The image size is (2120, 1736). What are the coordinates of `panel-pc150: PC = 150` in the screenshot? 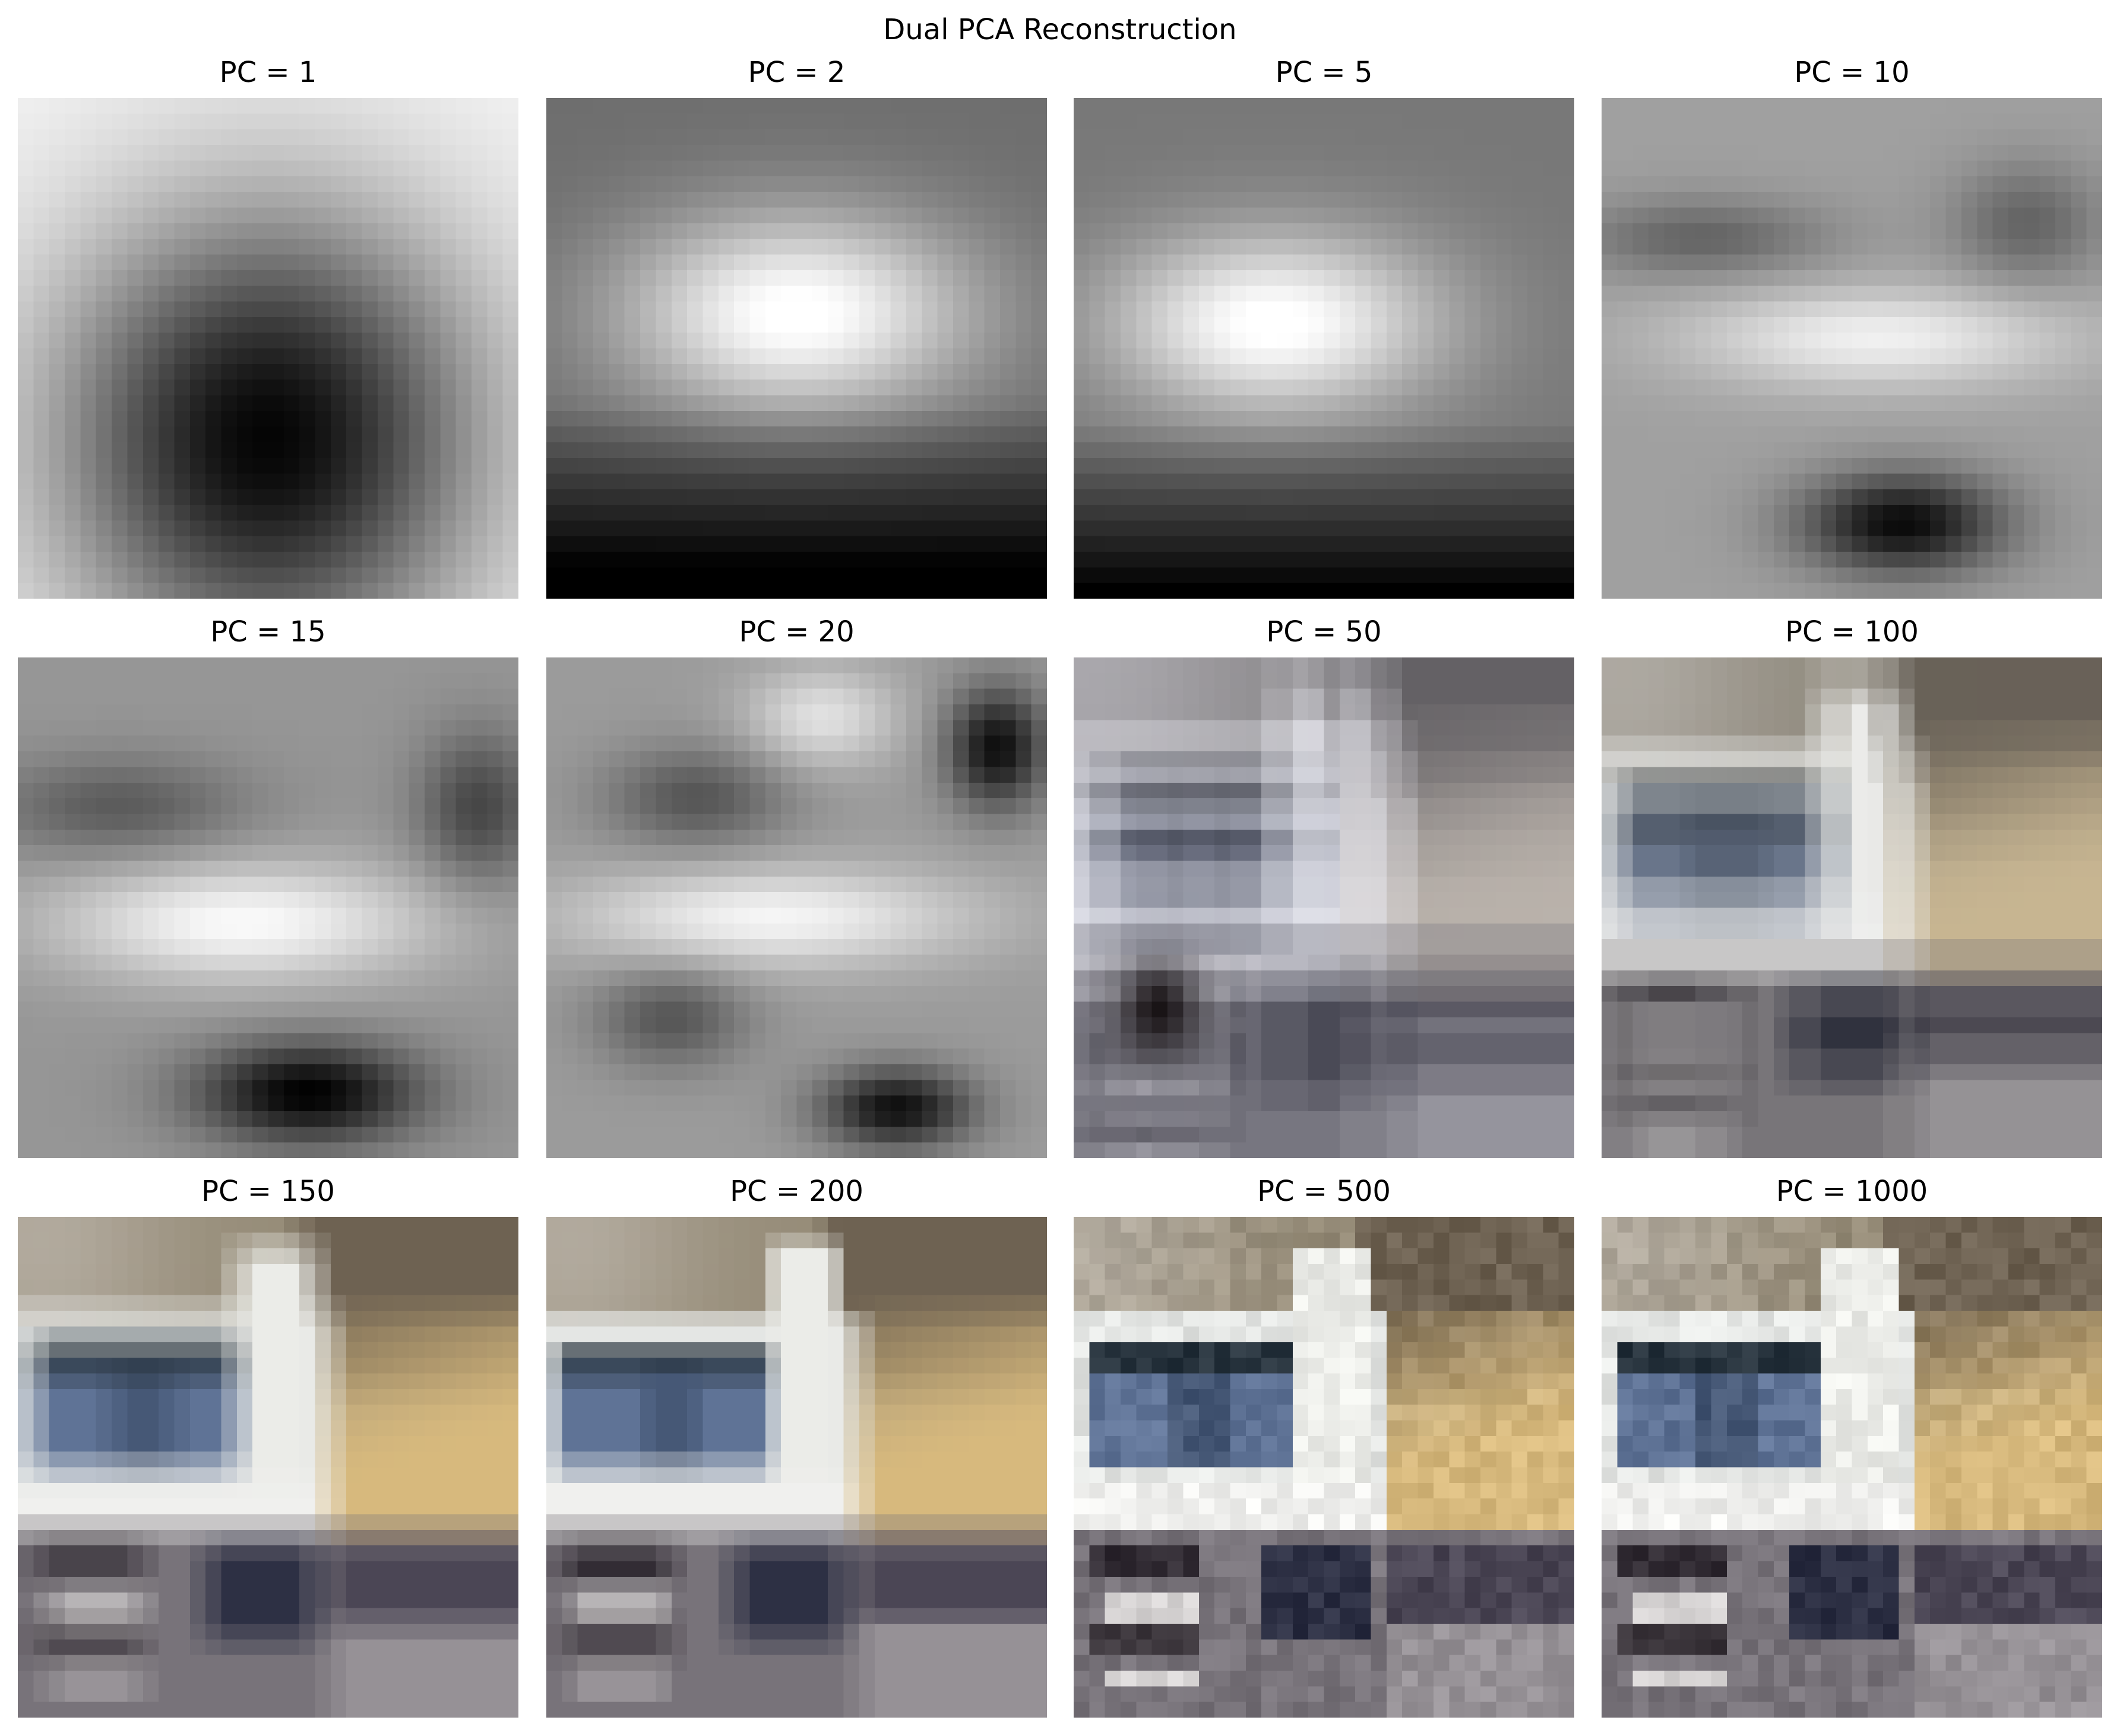 It's located at (268, 1445).